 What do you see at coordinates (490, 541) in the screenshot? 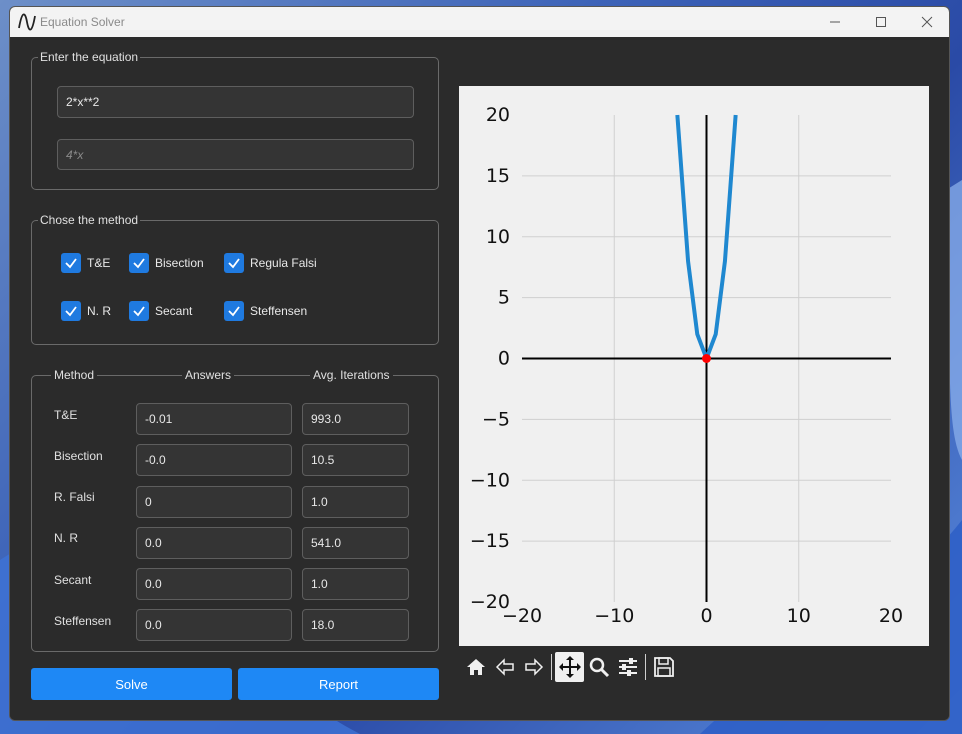
I see `y-tick-label: −15` at bounding box center [490, 541].